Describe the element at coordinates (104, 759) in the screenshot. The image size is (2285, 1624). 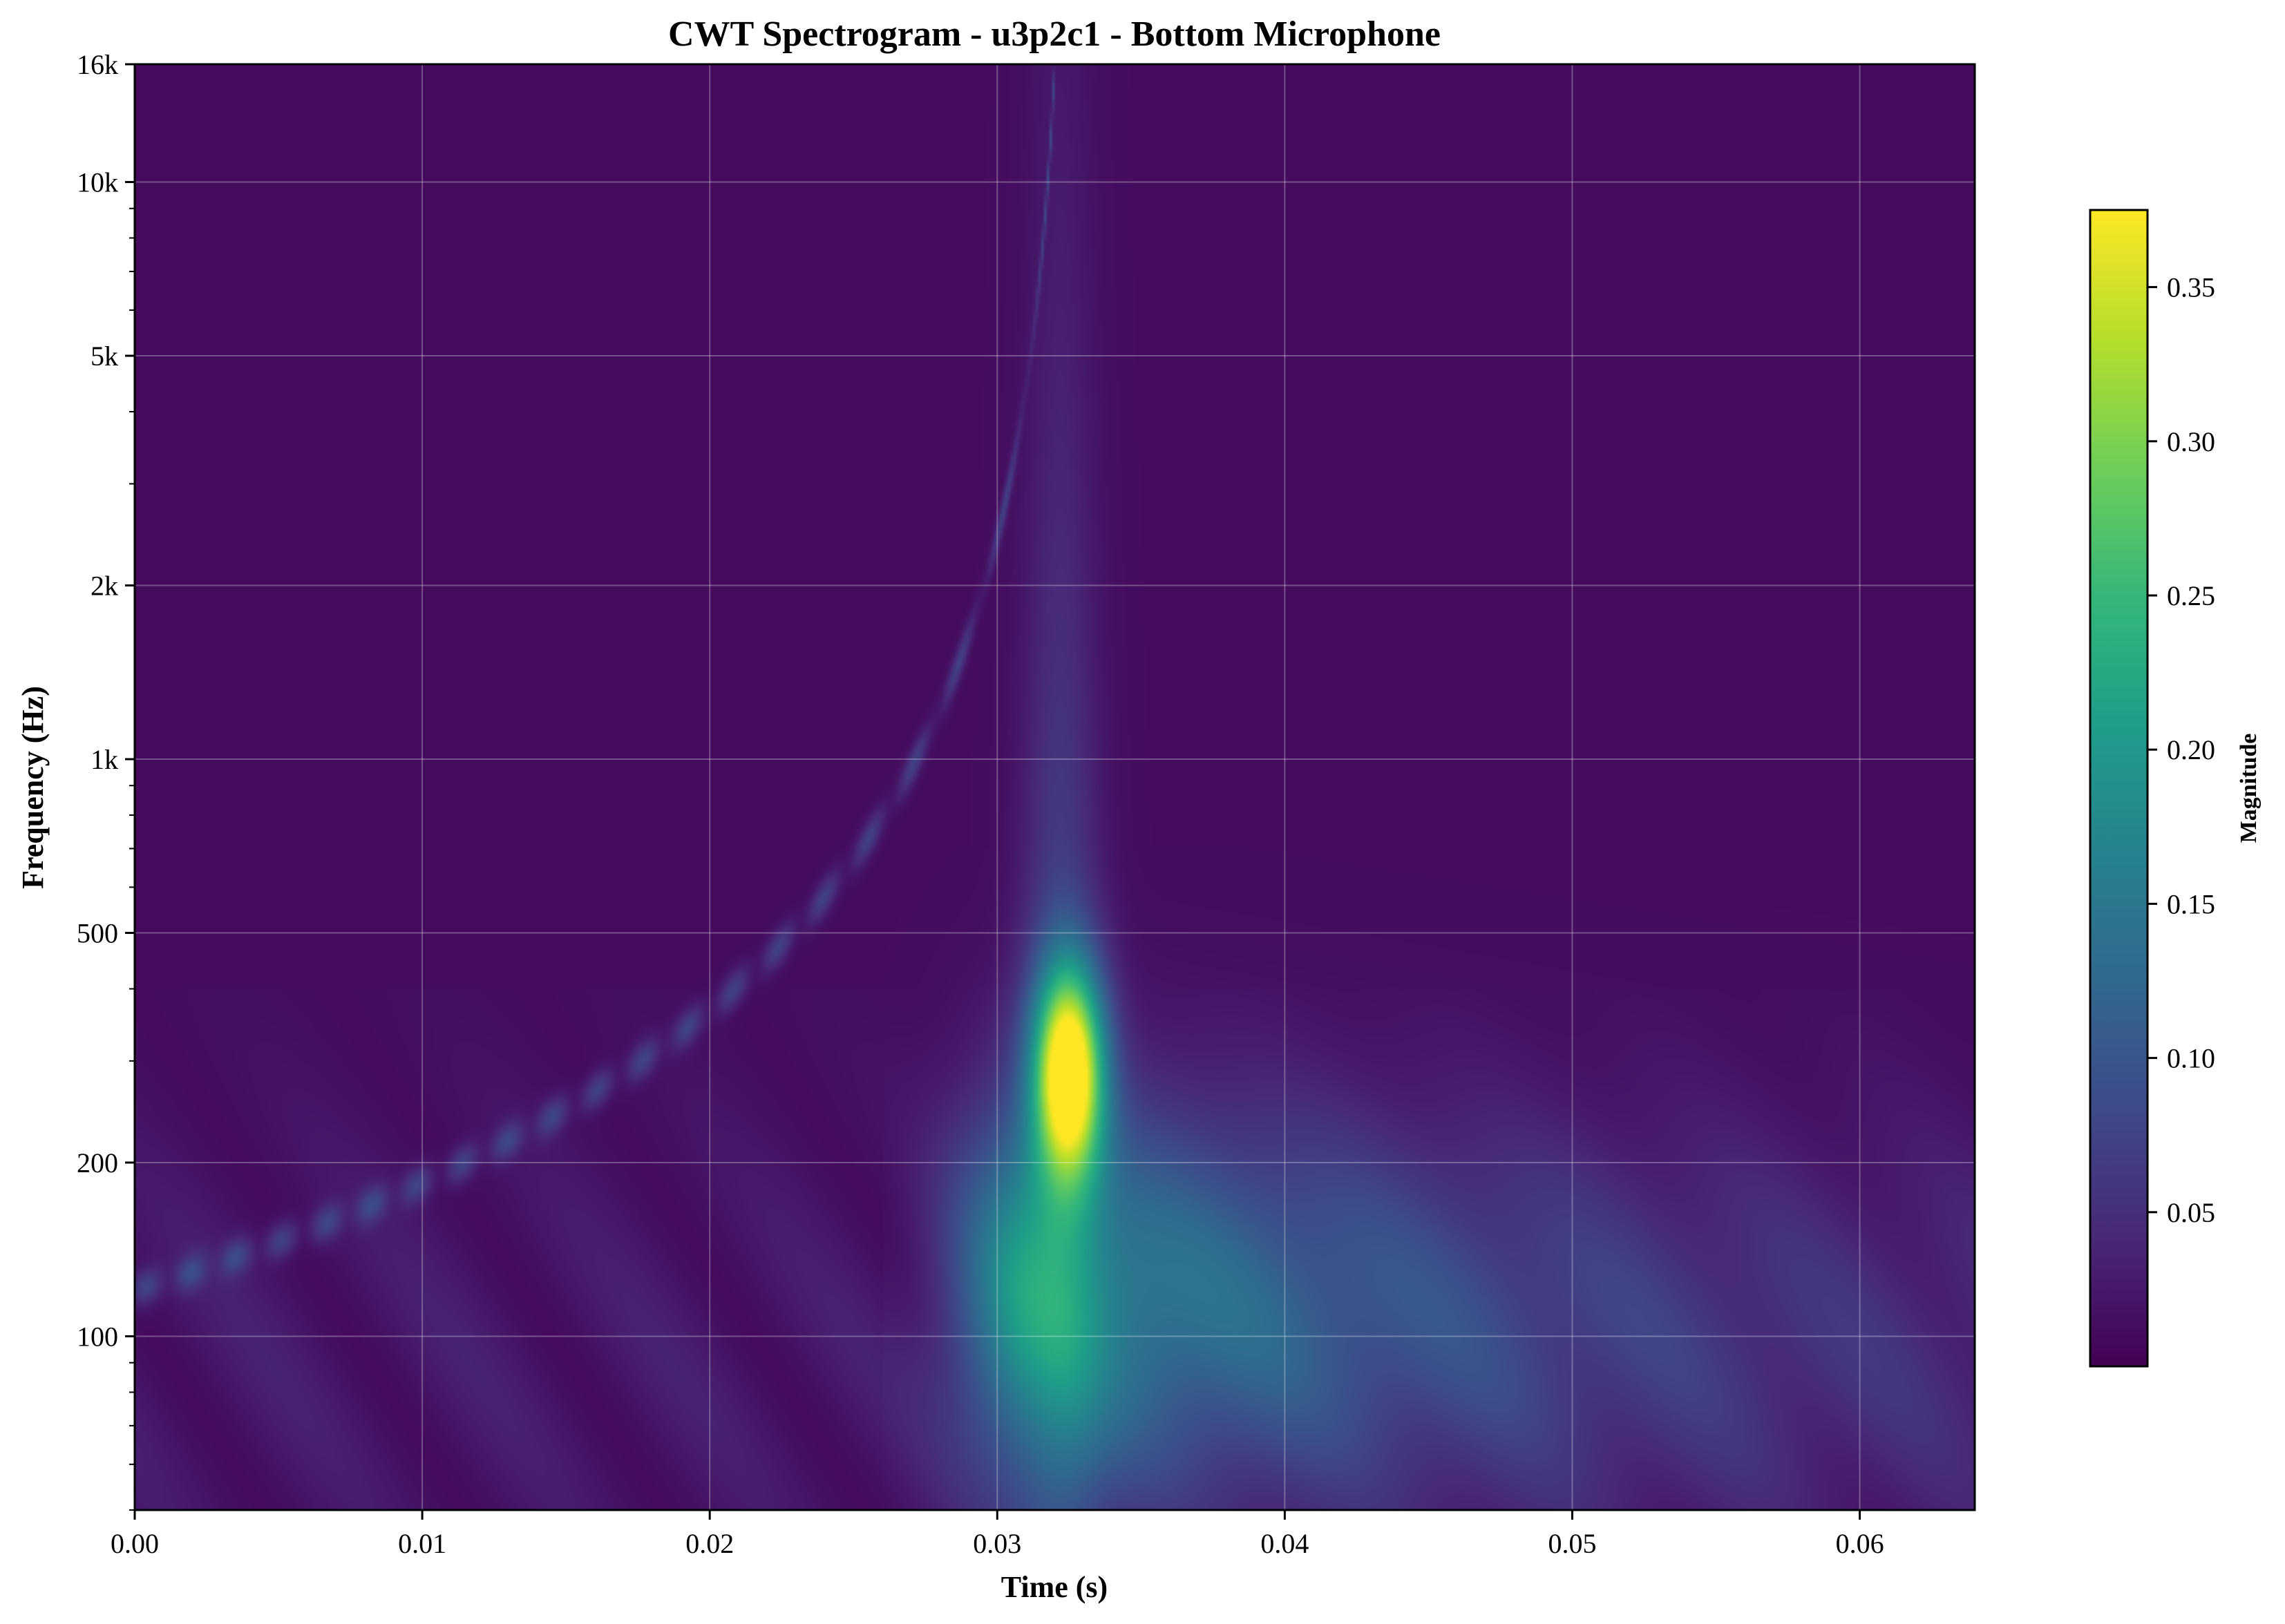
I see `y-tick-label: 1k` at that location.